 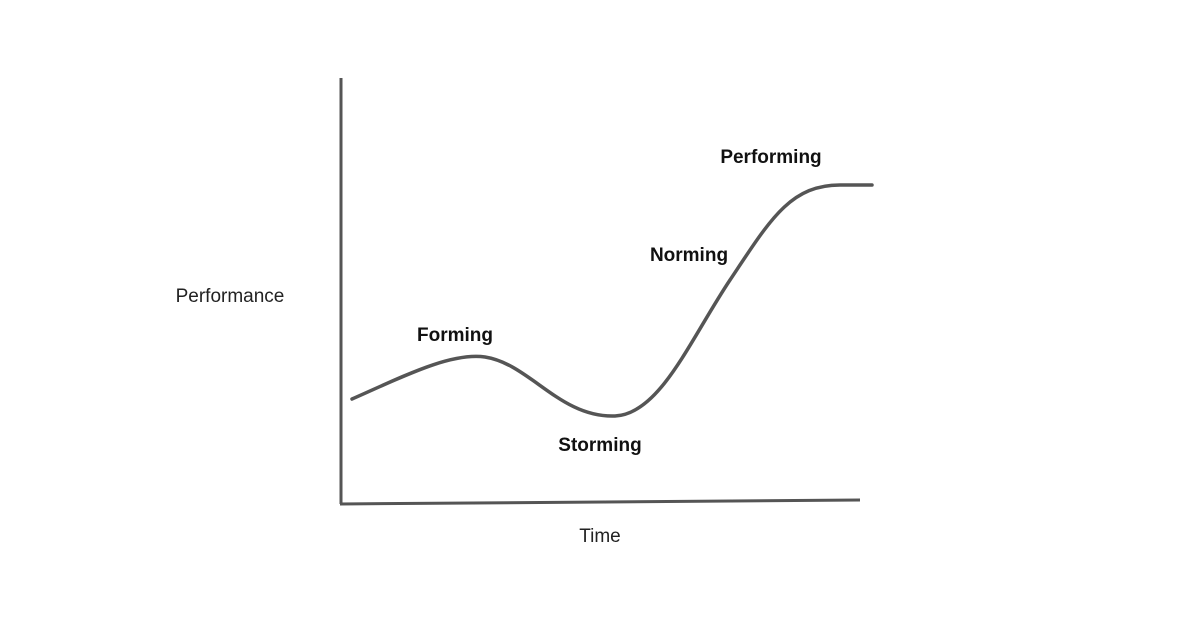 I want to click on stage-label: Forming, so click(x=455, y=335).